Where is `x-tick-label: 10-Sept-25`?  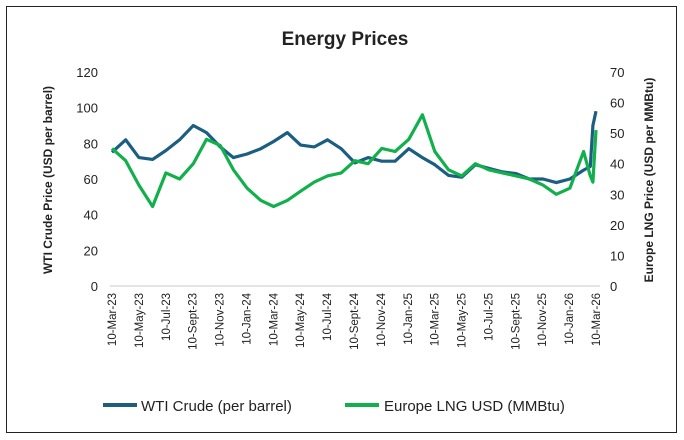
x-tick-label: 10-Sept-25 is located at coordinates (516, 321).